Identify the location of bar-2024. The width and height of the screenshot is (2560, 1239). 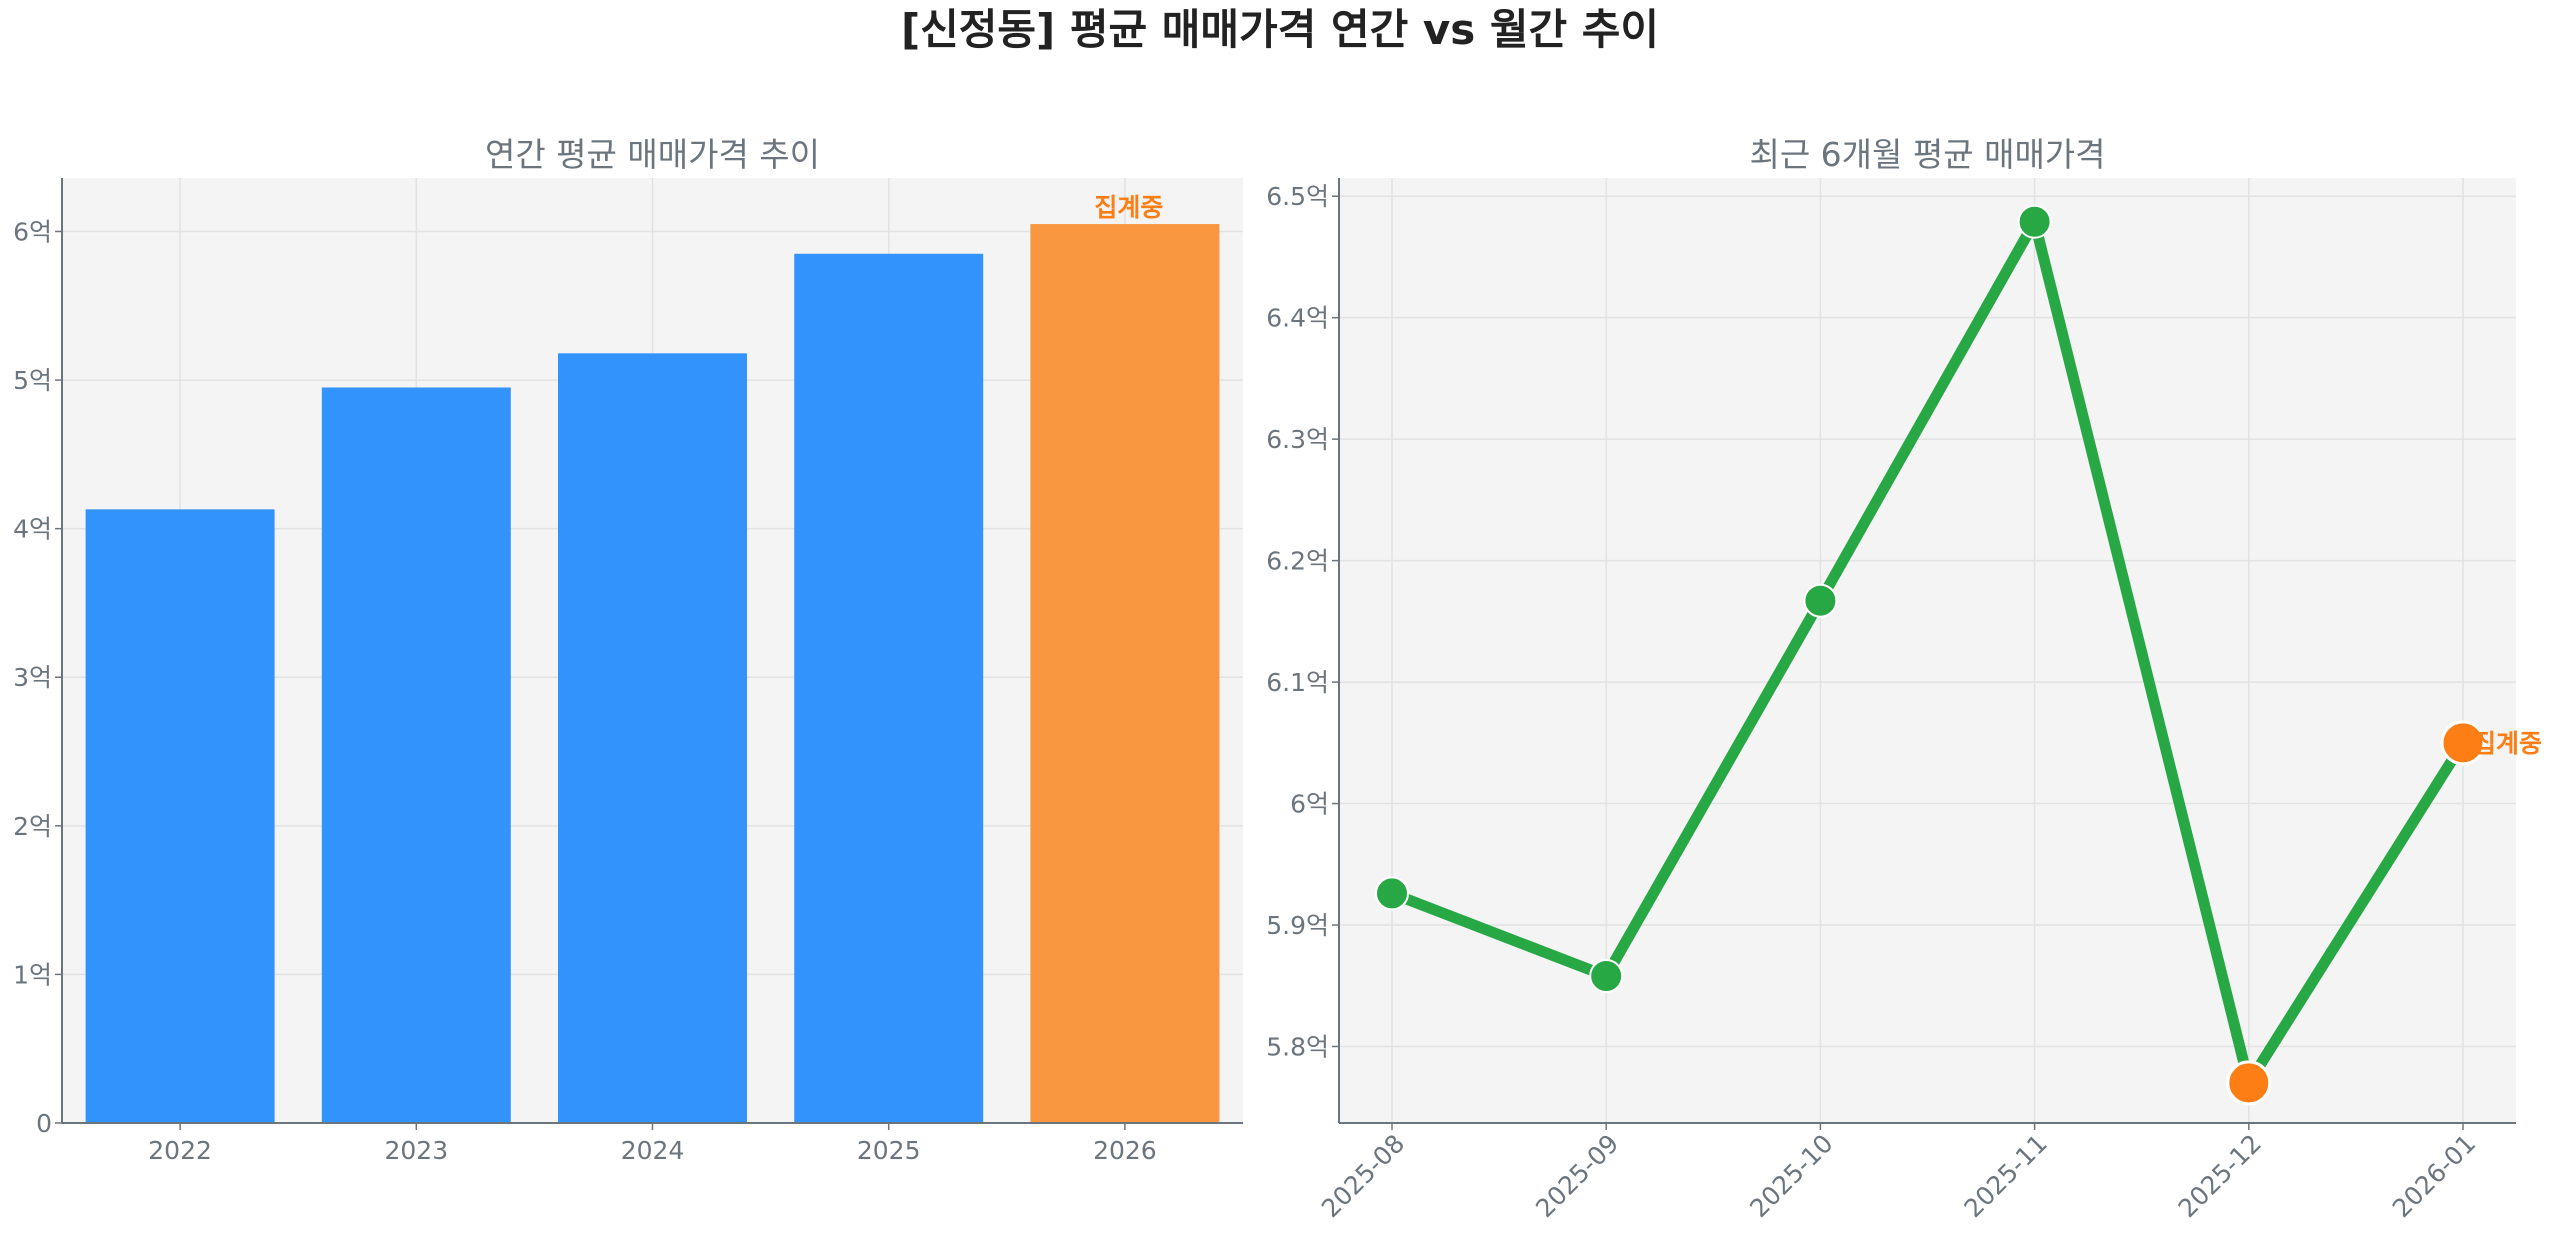
(652, 738).